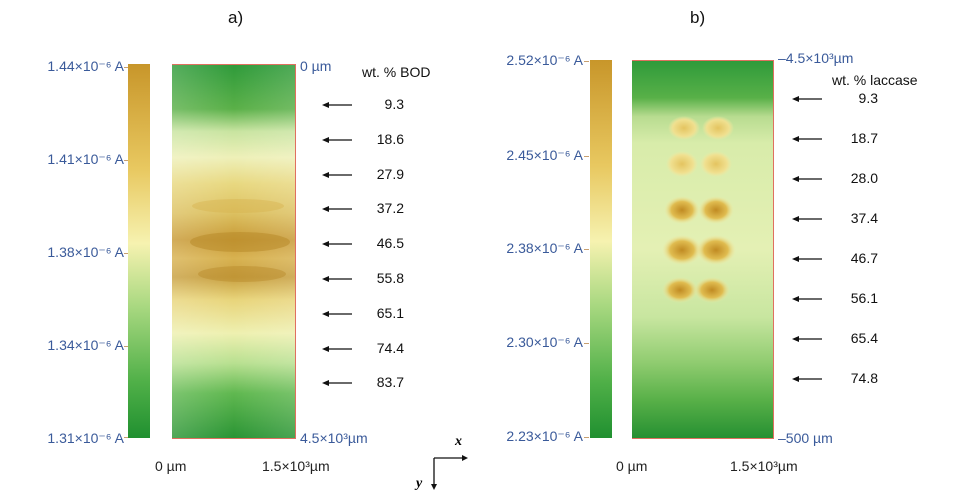 This screenshot has width=968, height=497. I want to click on panel-b-scale-tick: 2.52×10⁻⁶ A, so click(544, 60).